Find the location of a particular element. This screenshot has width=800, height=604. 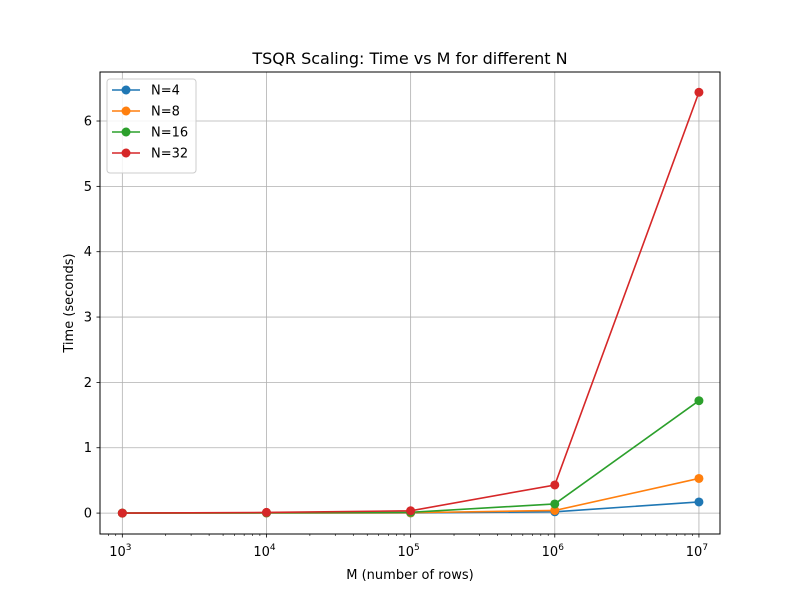

x-tick-exponent: 5 is located at coordinates (417, 548).